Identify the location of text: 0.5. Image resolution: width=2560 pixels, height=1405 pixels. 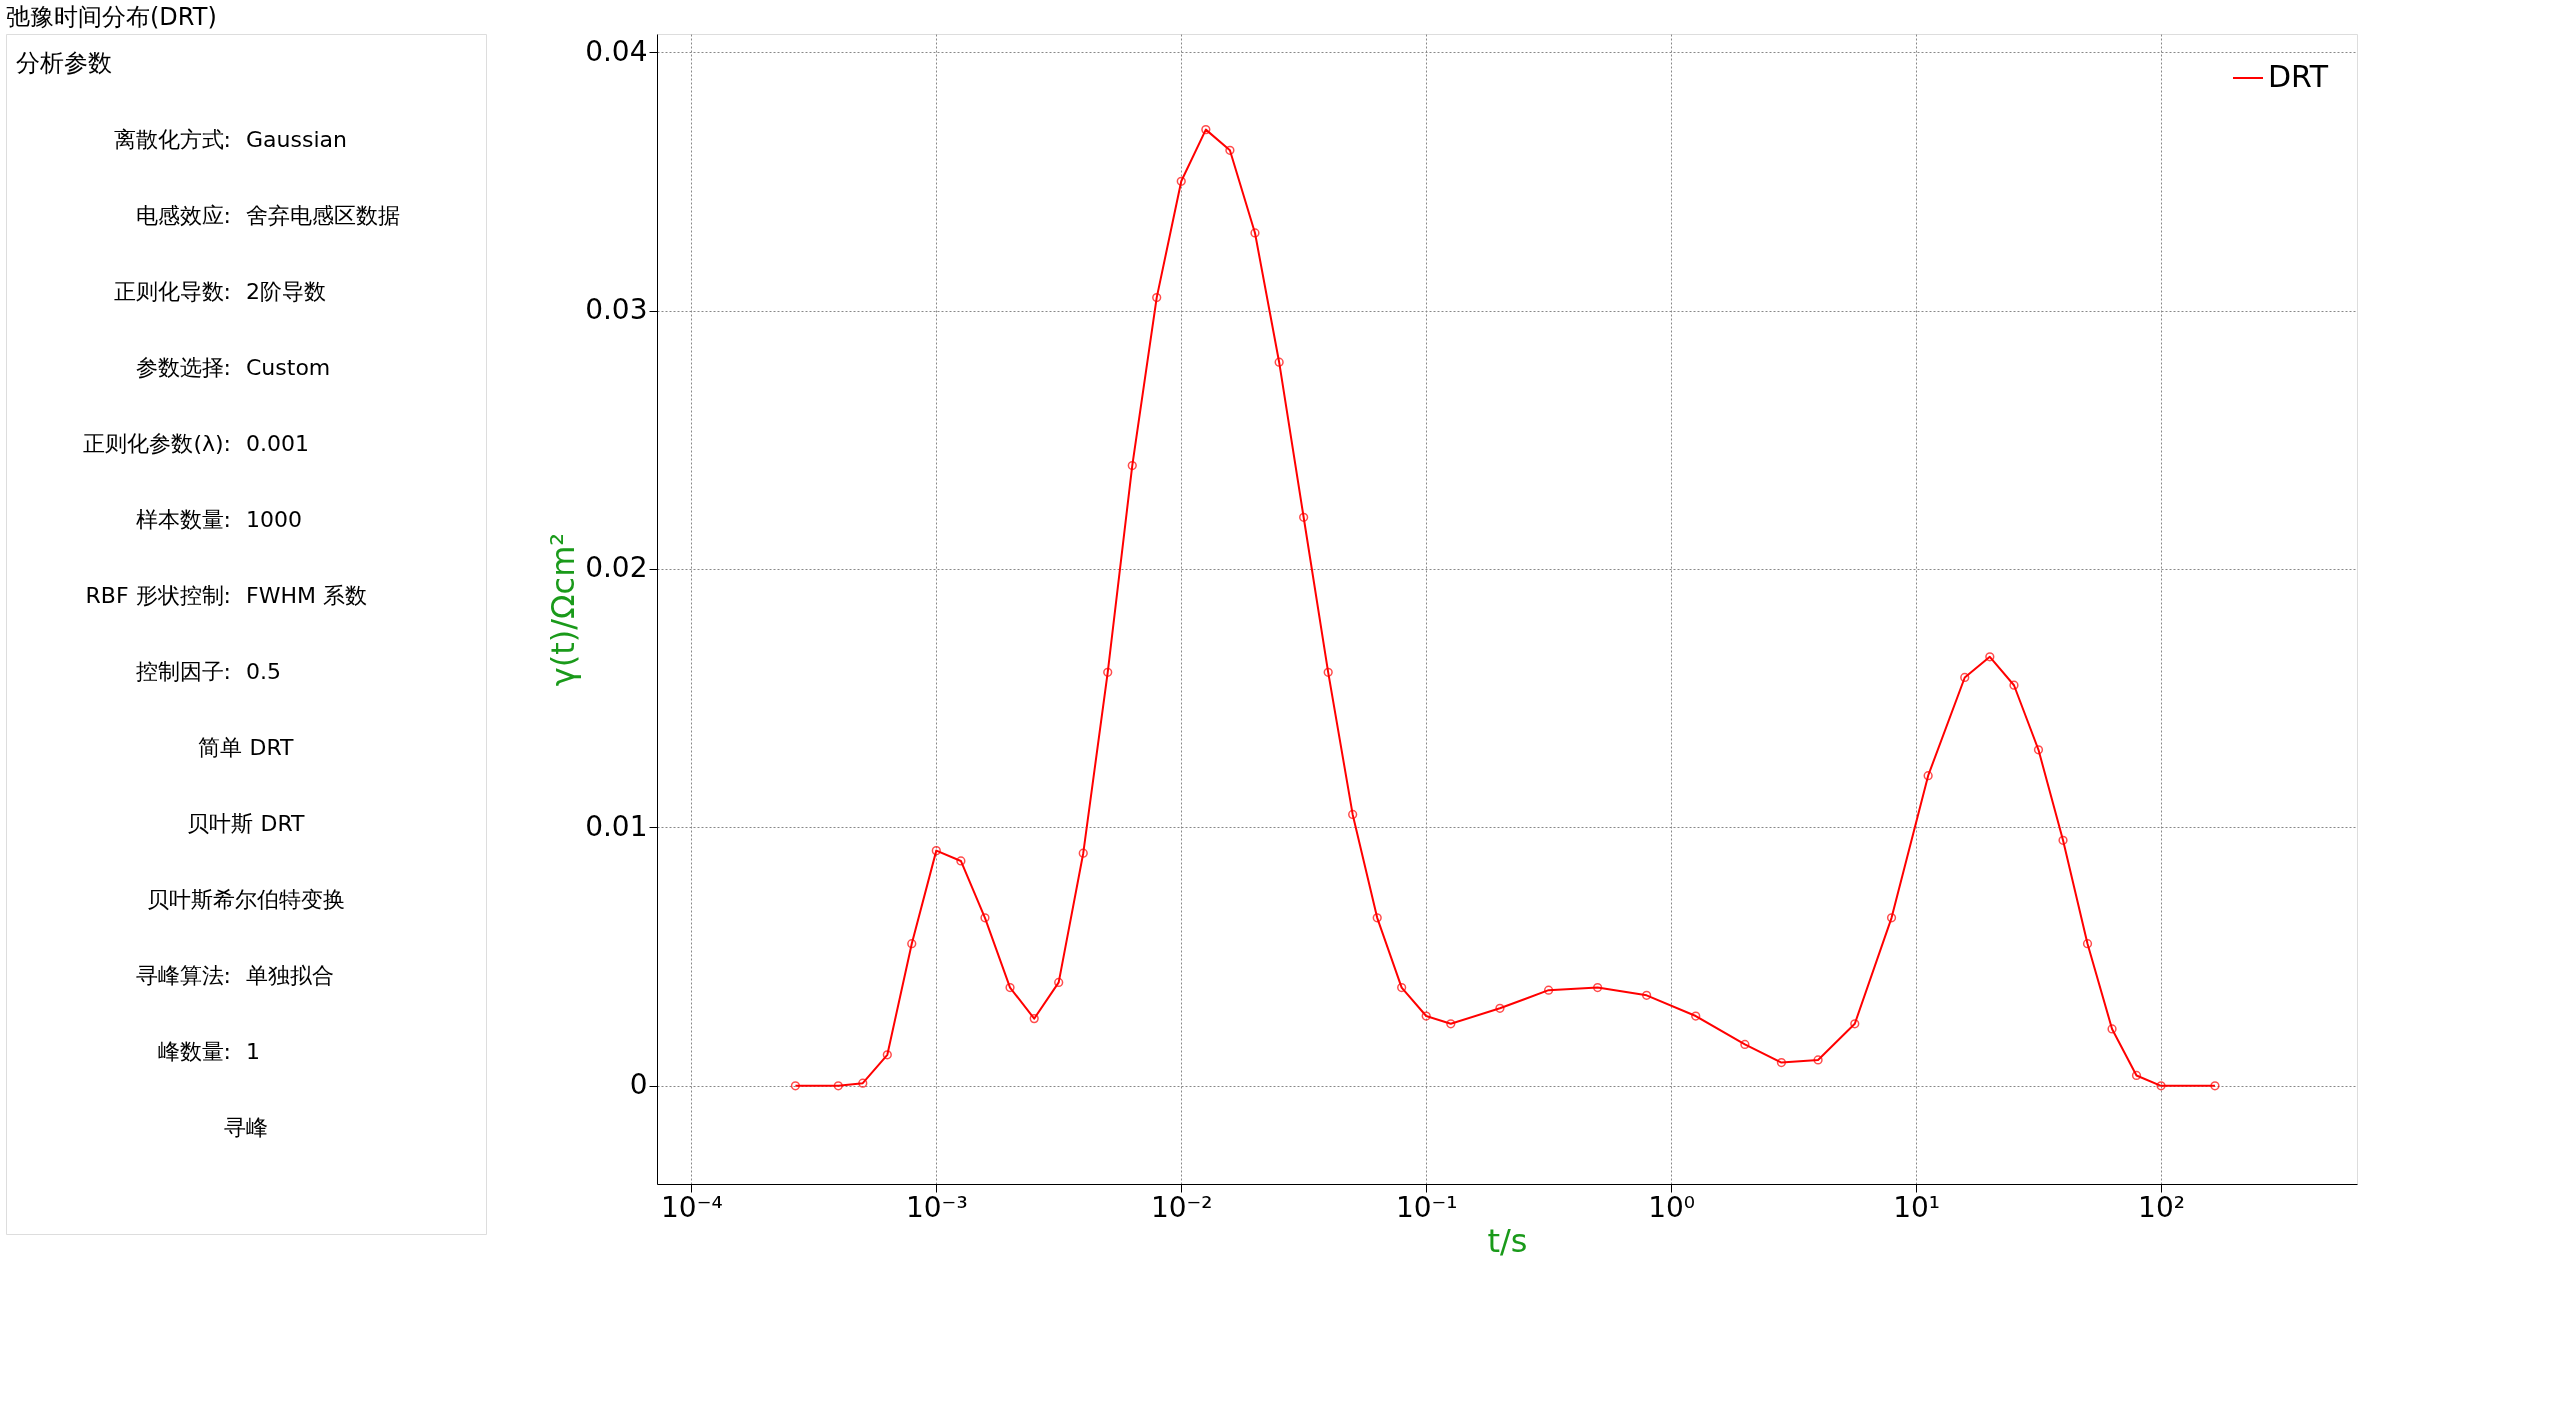
(263, 671).